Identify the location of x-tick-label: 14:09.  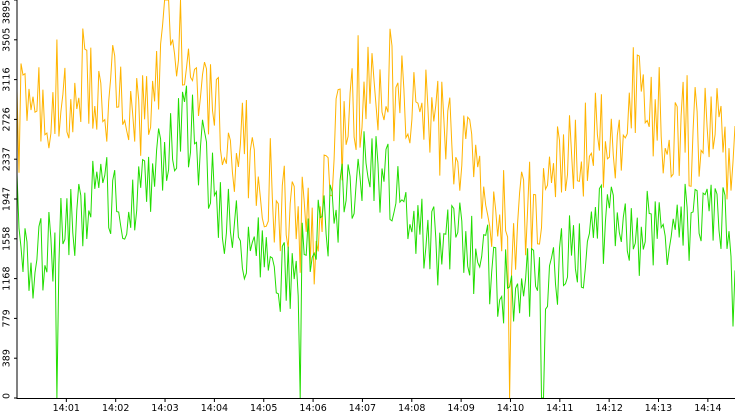
(460, 408).